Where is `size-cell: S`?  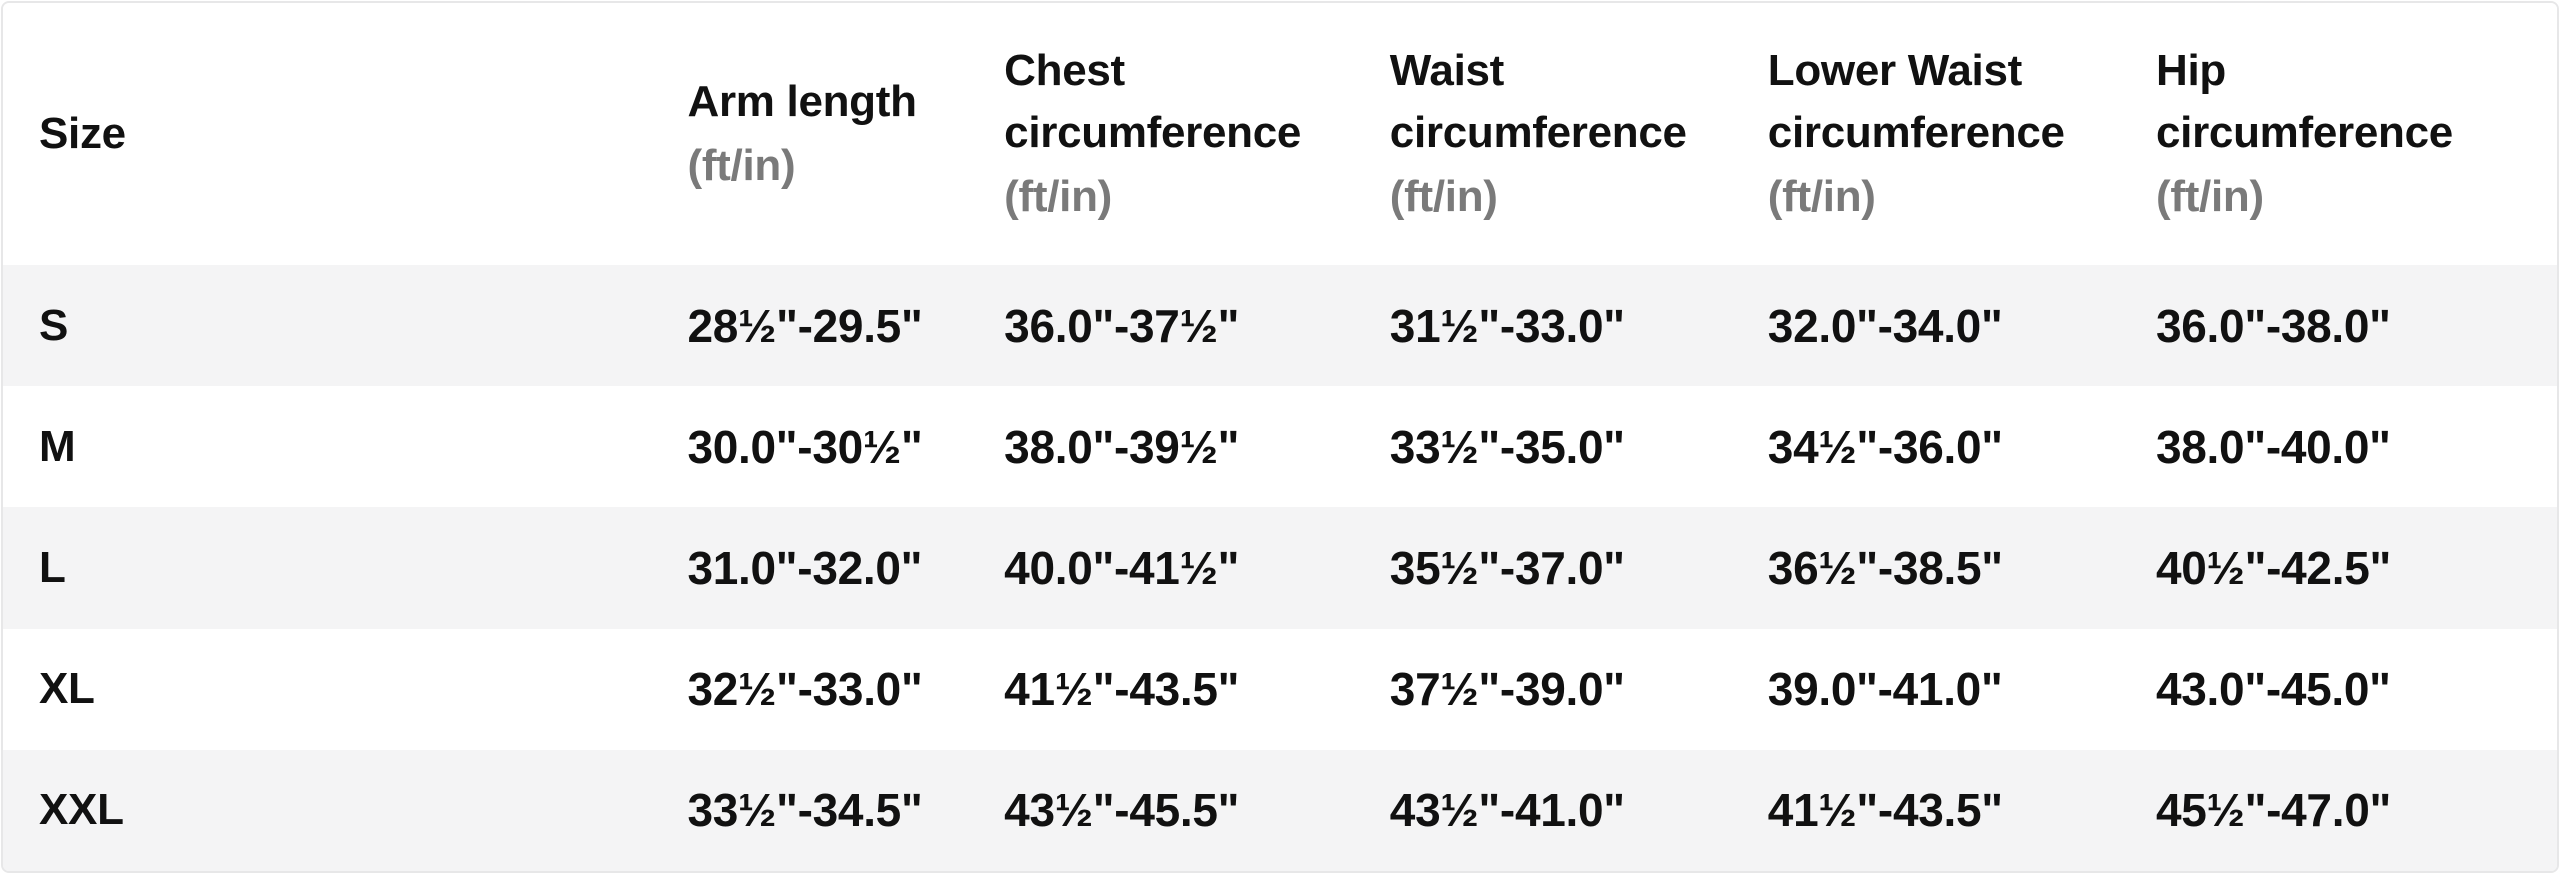 size-cell: S is located at coordinates (54, 325).